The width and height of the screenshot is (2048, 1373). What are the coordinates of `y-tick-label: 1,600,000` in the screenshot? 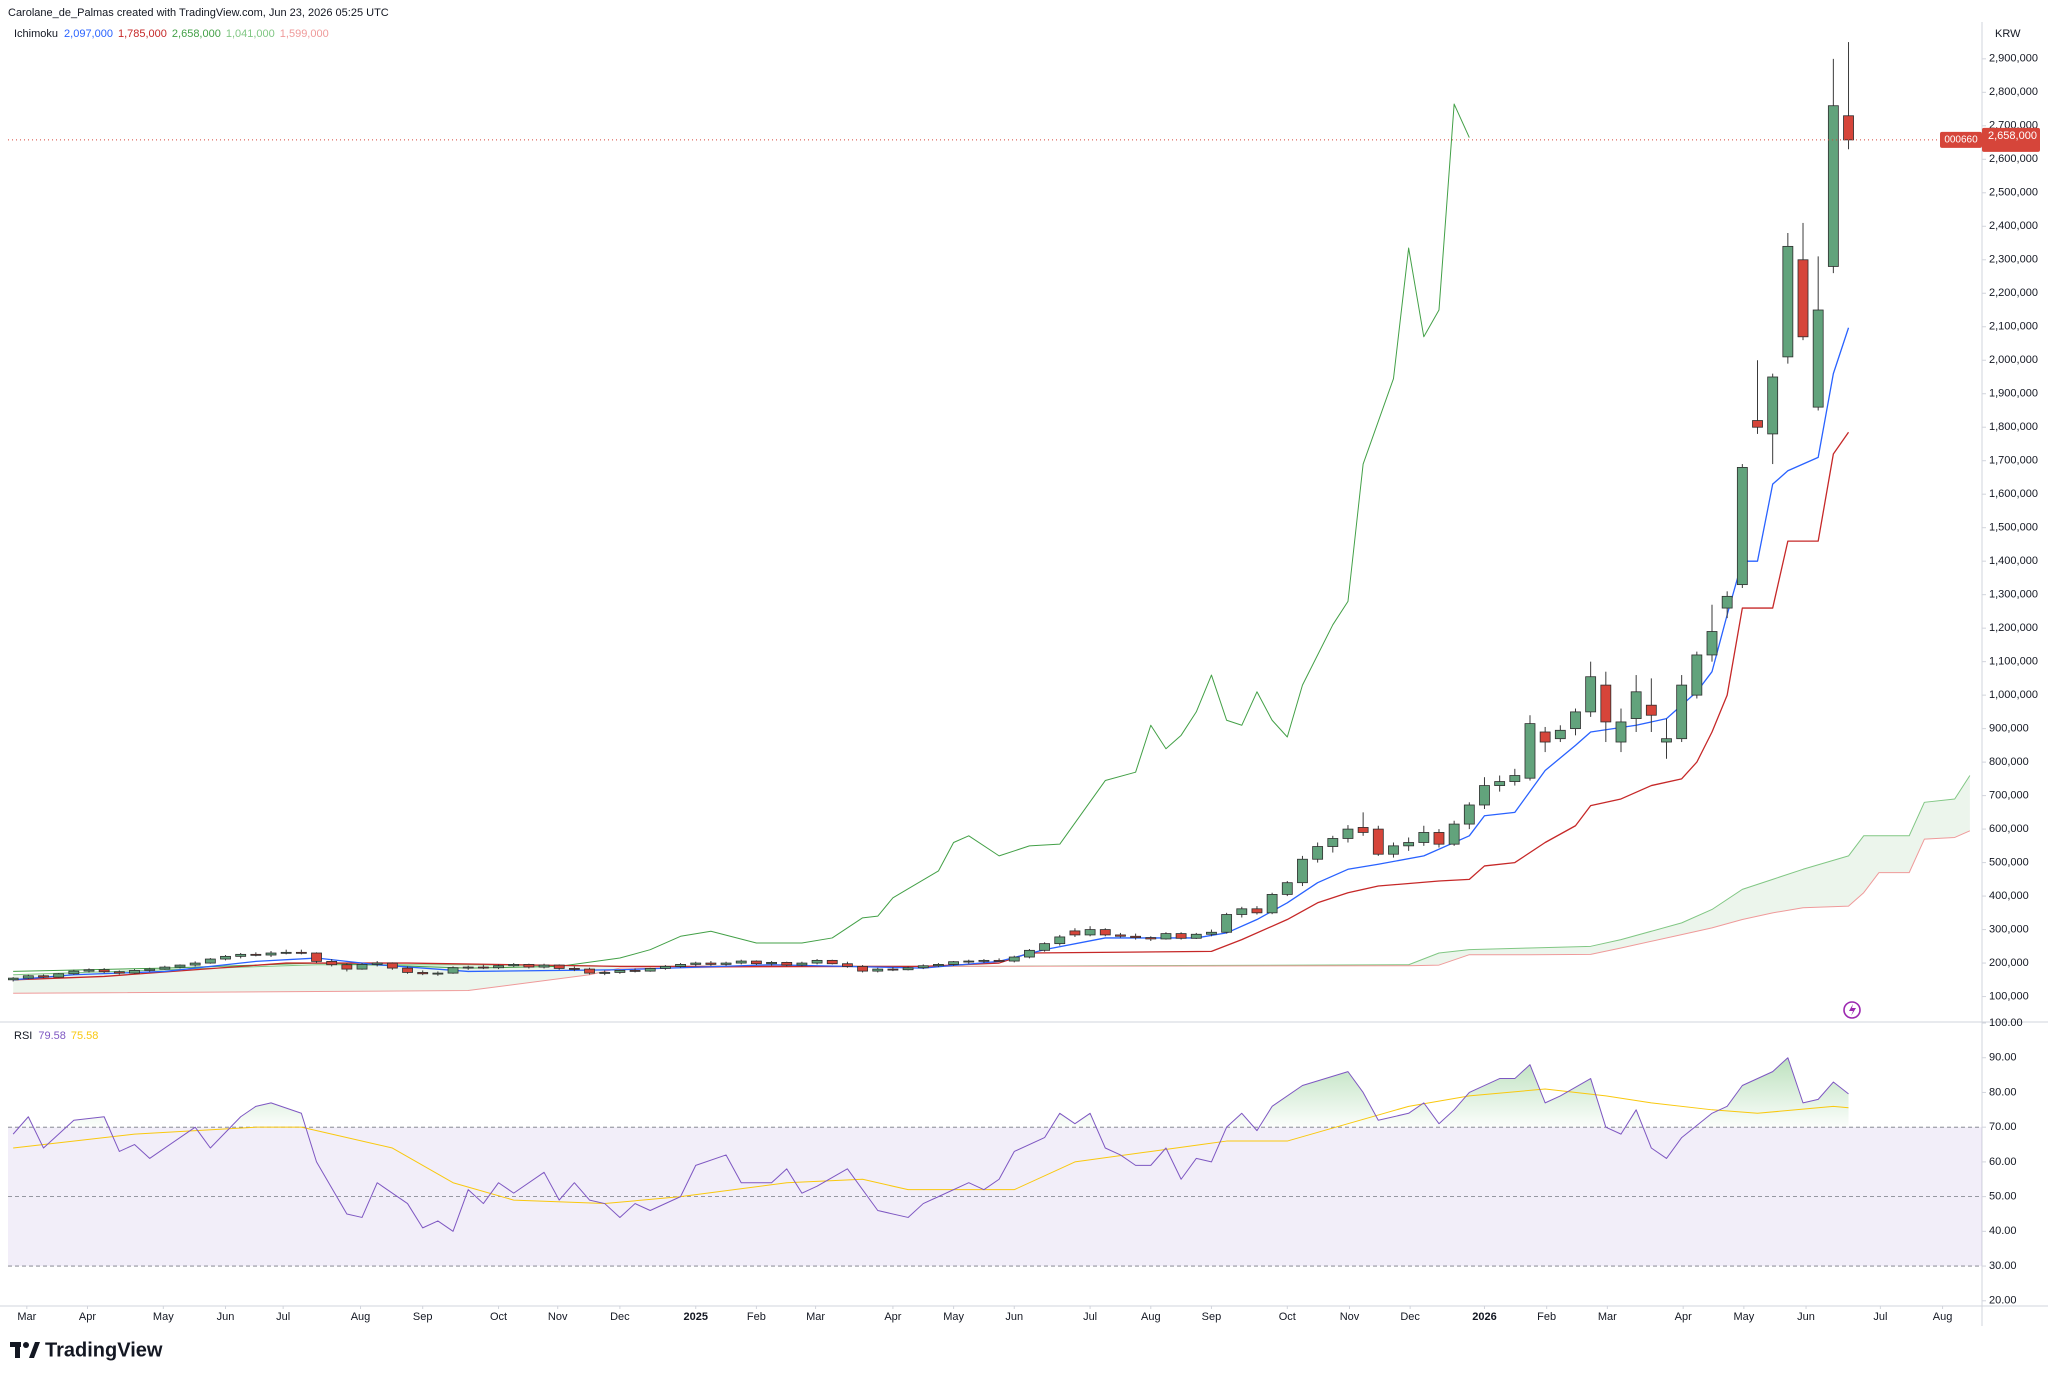 It's located at (2013, 494).